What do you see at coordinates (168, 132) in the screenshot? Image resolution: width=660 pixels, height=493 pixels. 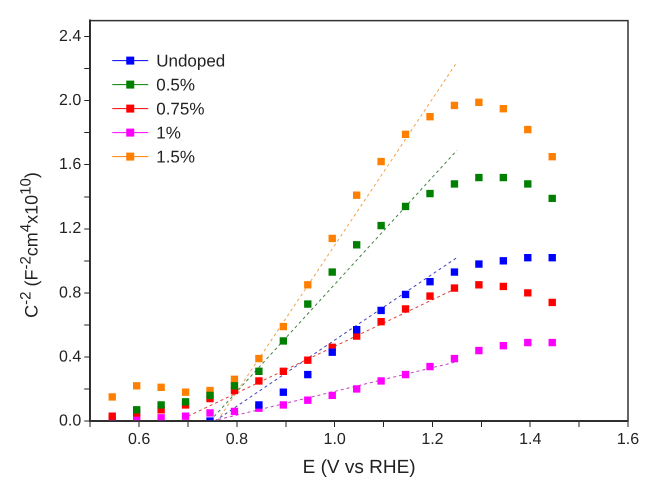 I see `legend-label: 1%` at bounding box center [168, 132].